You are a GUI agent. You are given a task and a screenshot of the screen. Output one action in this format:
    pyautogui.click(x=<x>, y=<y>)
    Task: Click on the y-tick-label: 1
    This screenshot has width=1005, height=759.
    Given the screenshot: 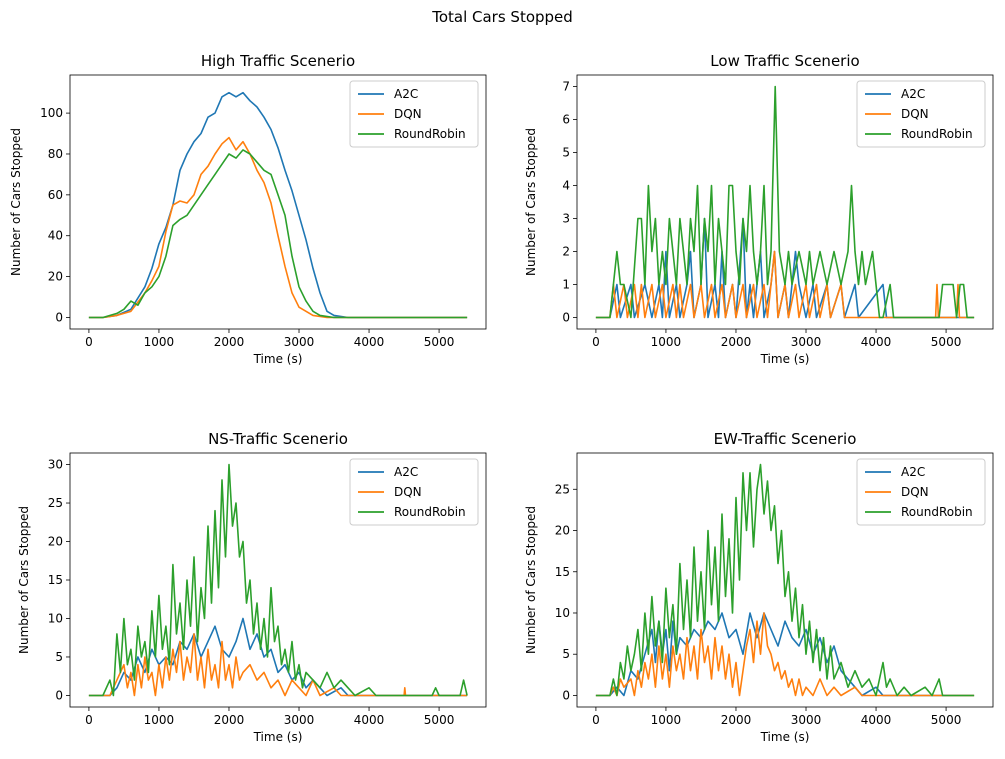 What is the action you would take?
    pyautogui.click(x=566, y=284)
    